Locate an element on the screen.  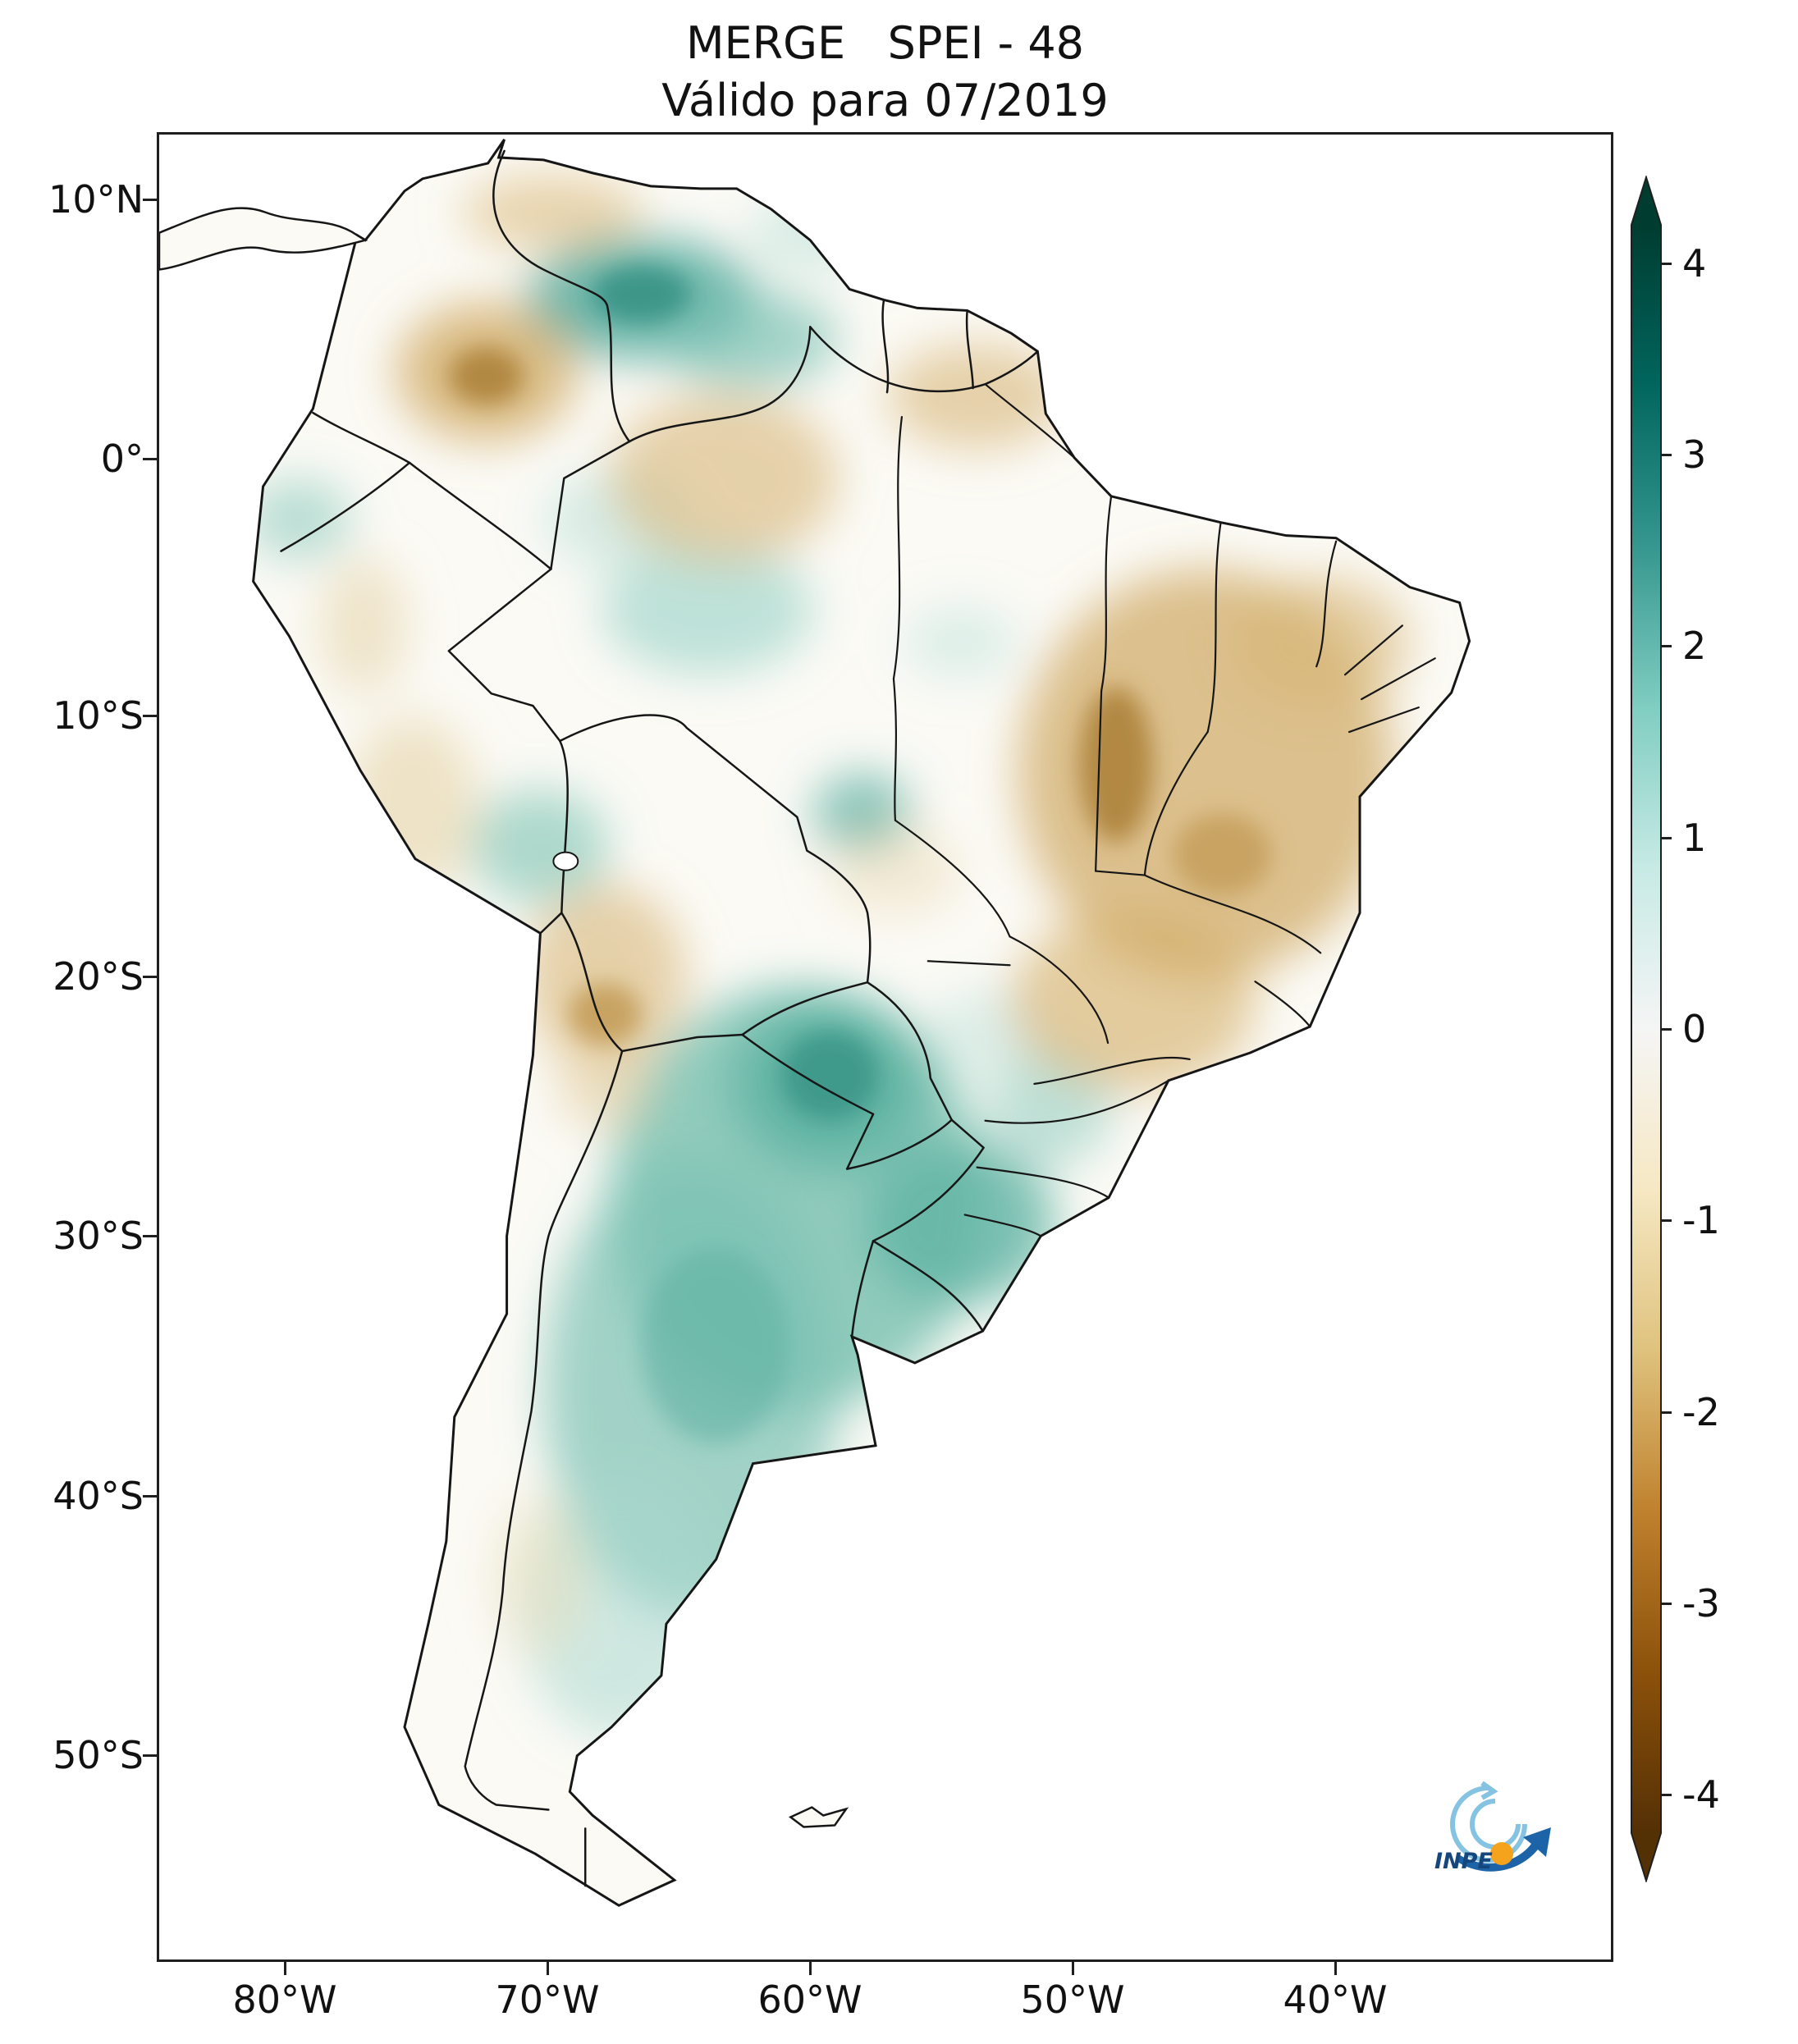
figure-subtitle: Válido para 07/2019 is located at coordinates (885, 100).